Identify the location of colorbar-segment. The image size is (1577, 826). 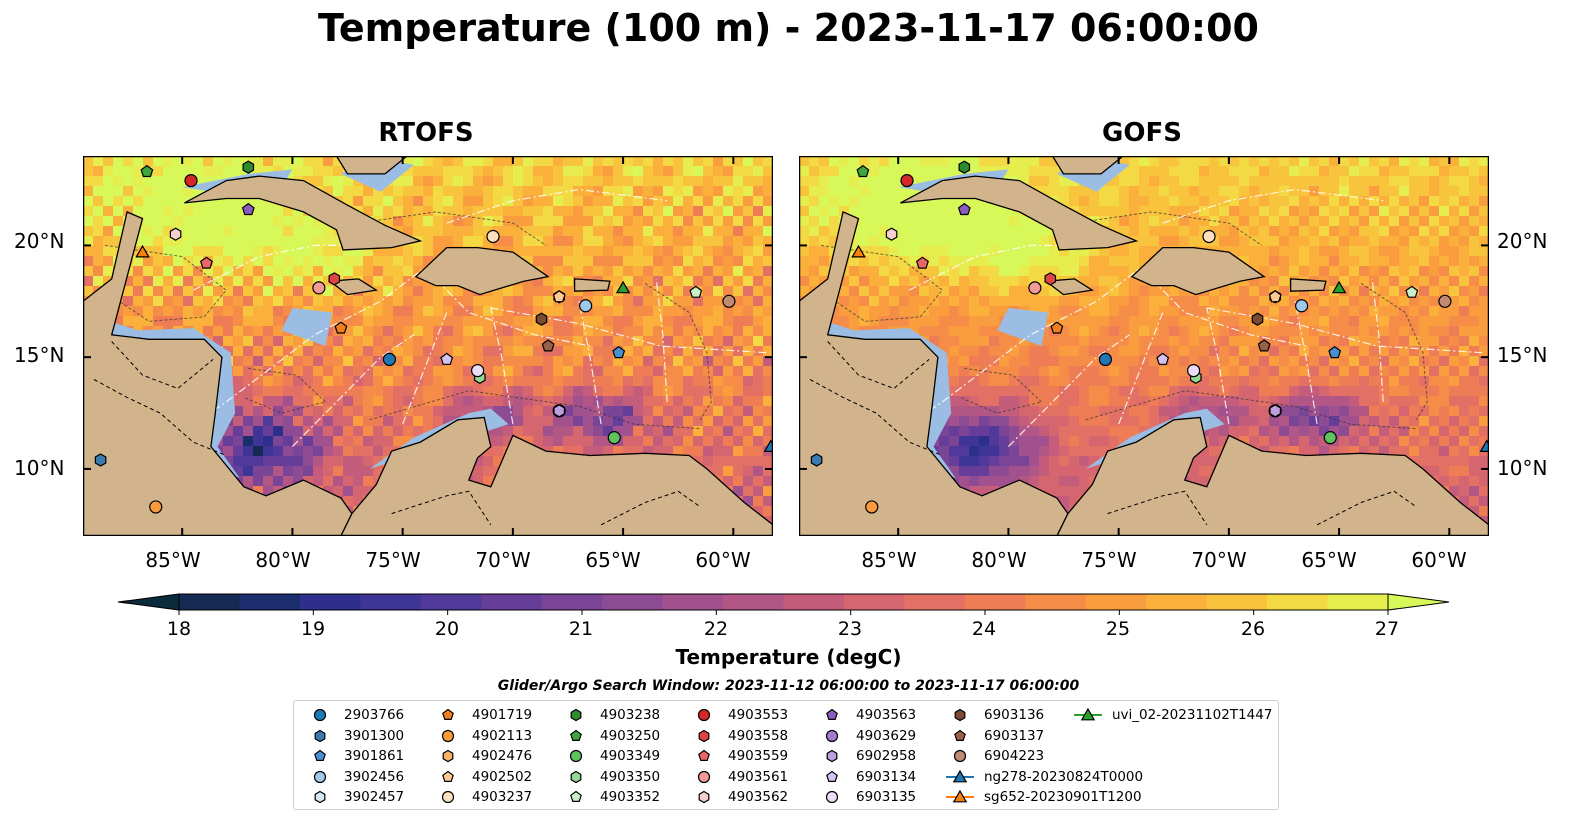
(270, 602).